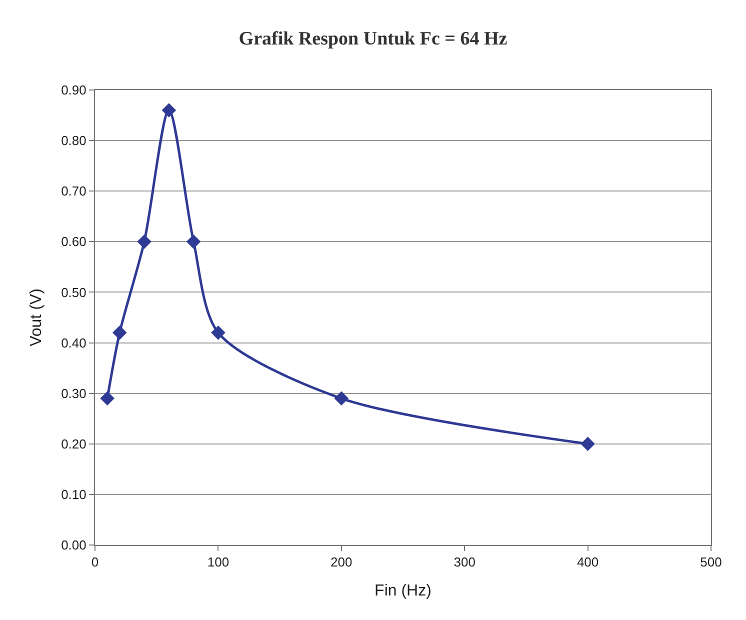 The width and height of the screenshot is (746, 620). I want to click on y-tick-label: 0.40, so click(73, 342).